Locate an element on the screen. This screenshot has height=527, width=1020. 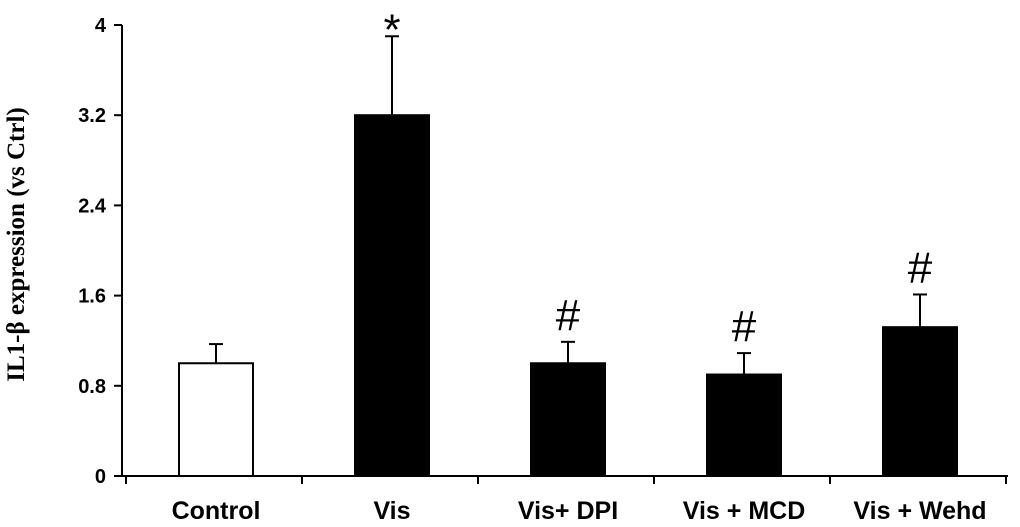
x-ticks is located at coordinates (566, 480).